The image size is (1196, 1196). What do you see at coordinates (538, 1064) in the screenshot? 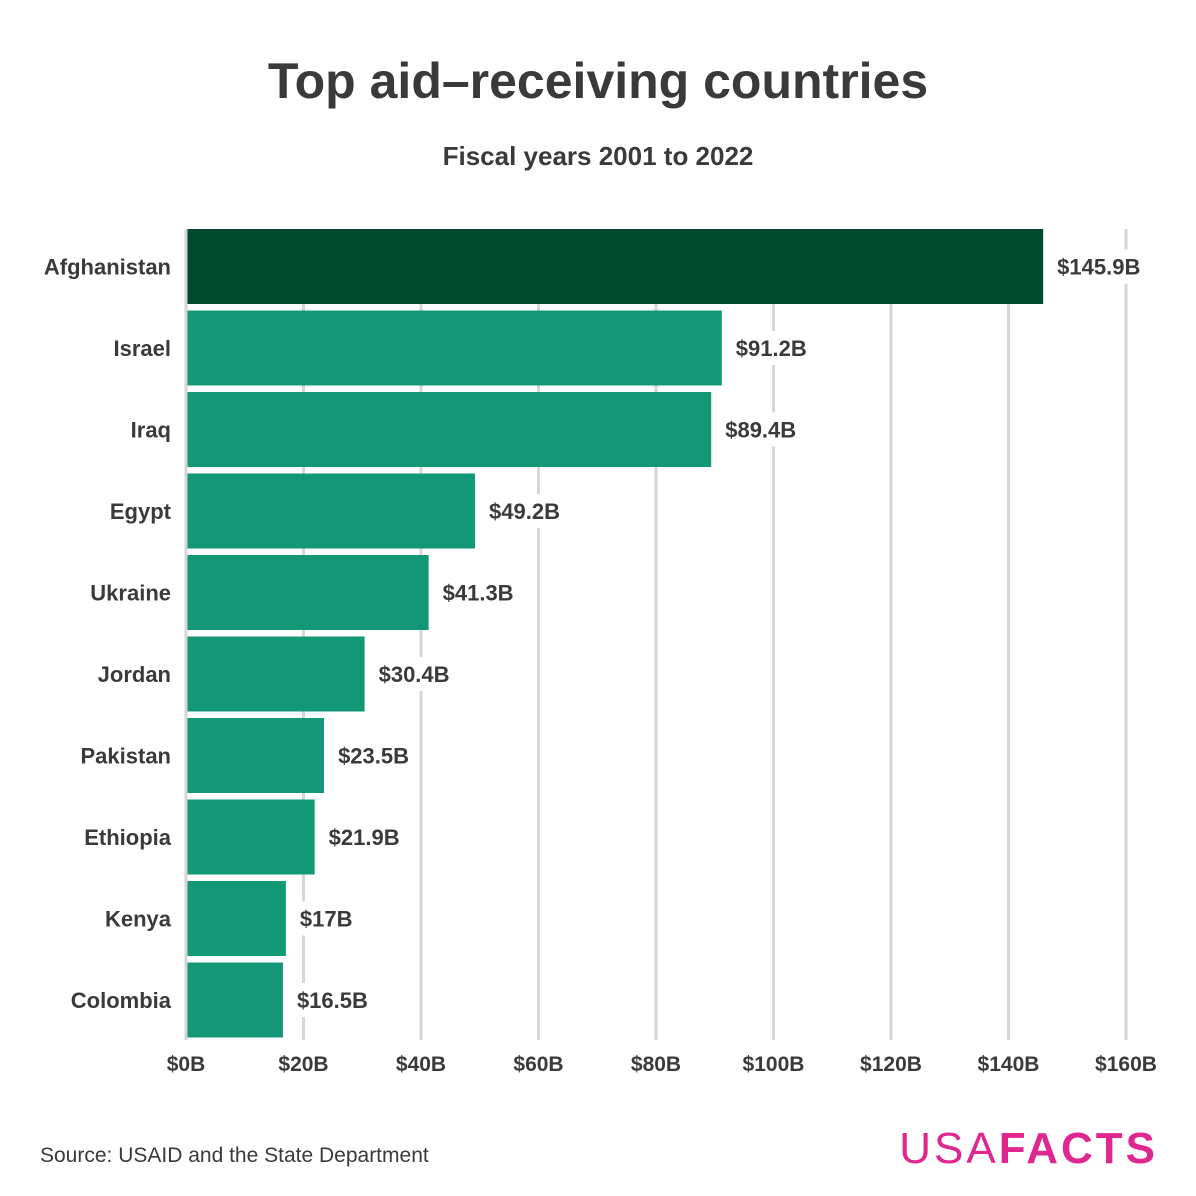
I see `x-tick-label: $60B` at bounding box center [538, 1064].